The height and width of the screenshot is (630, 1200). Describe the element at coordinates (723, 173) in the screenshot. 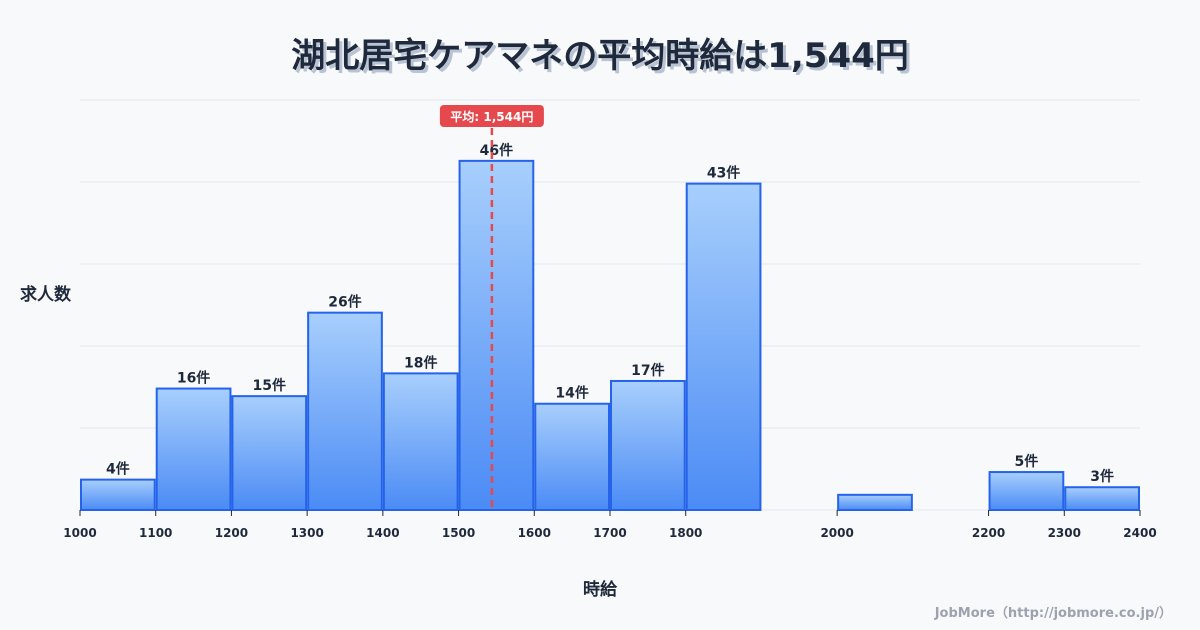

I see `bar-value-label: 43件` at that location.